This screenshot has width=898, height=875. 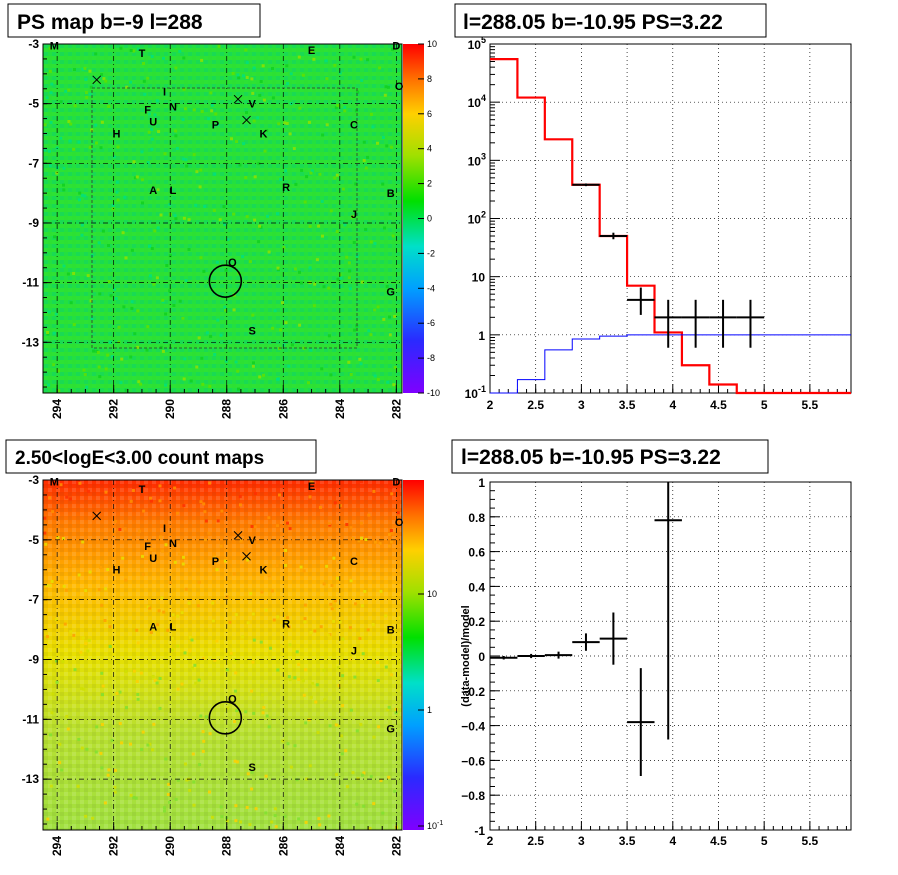 I want to click on ps-colorbar, so click(x=413, y=218).